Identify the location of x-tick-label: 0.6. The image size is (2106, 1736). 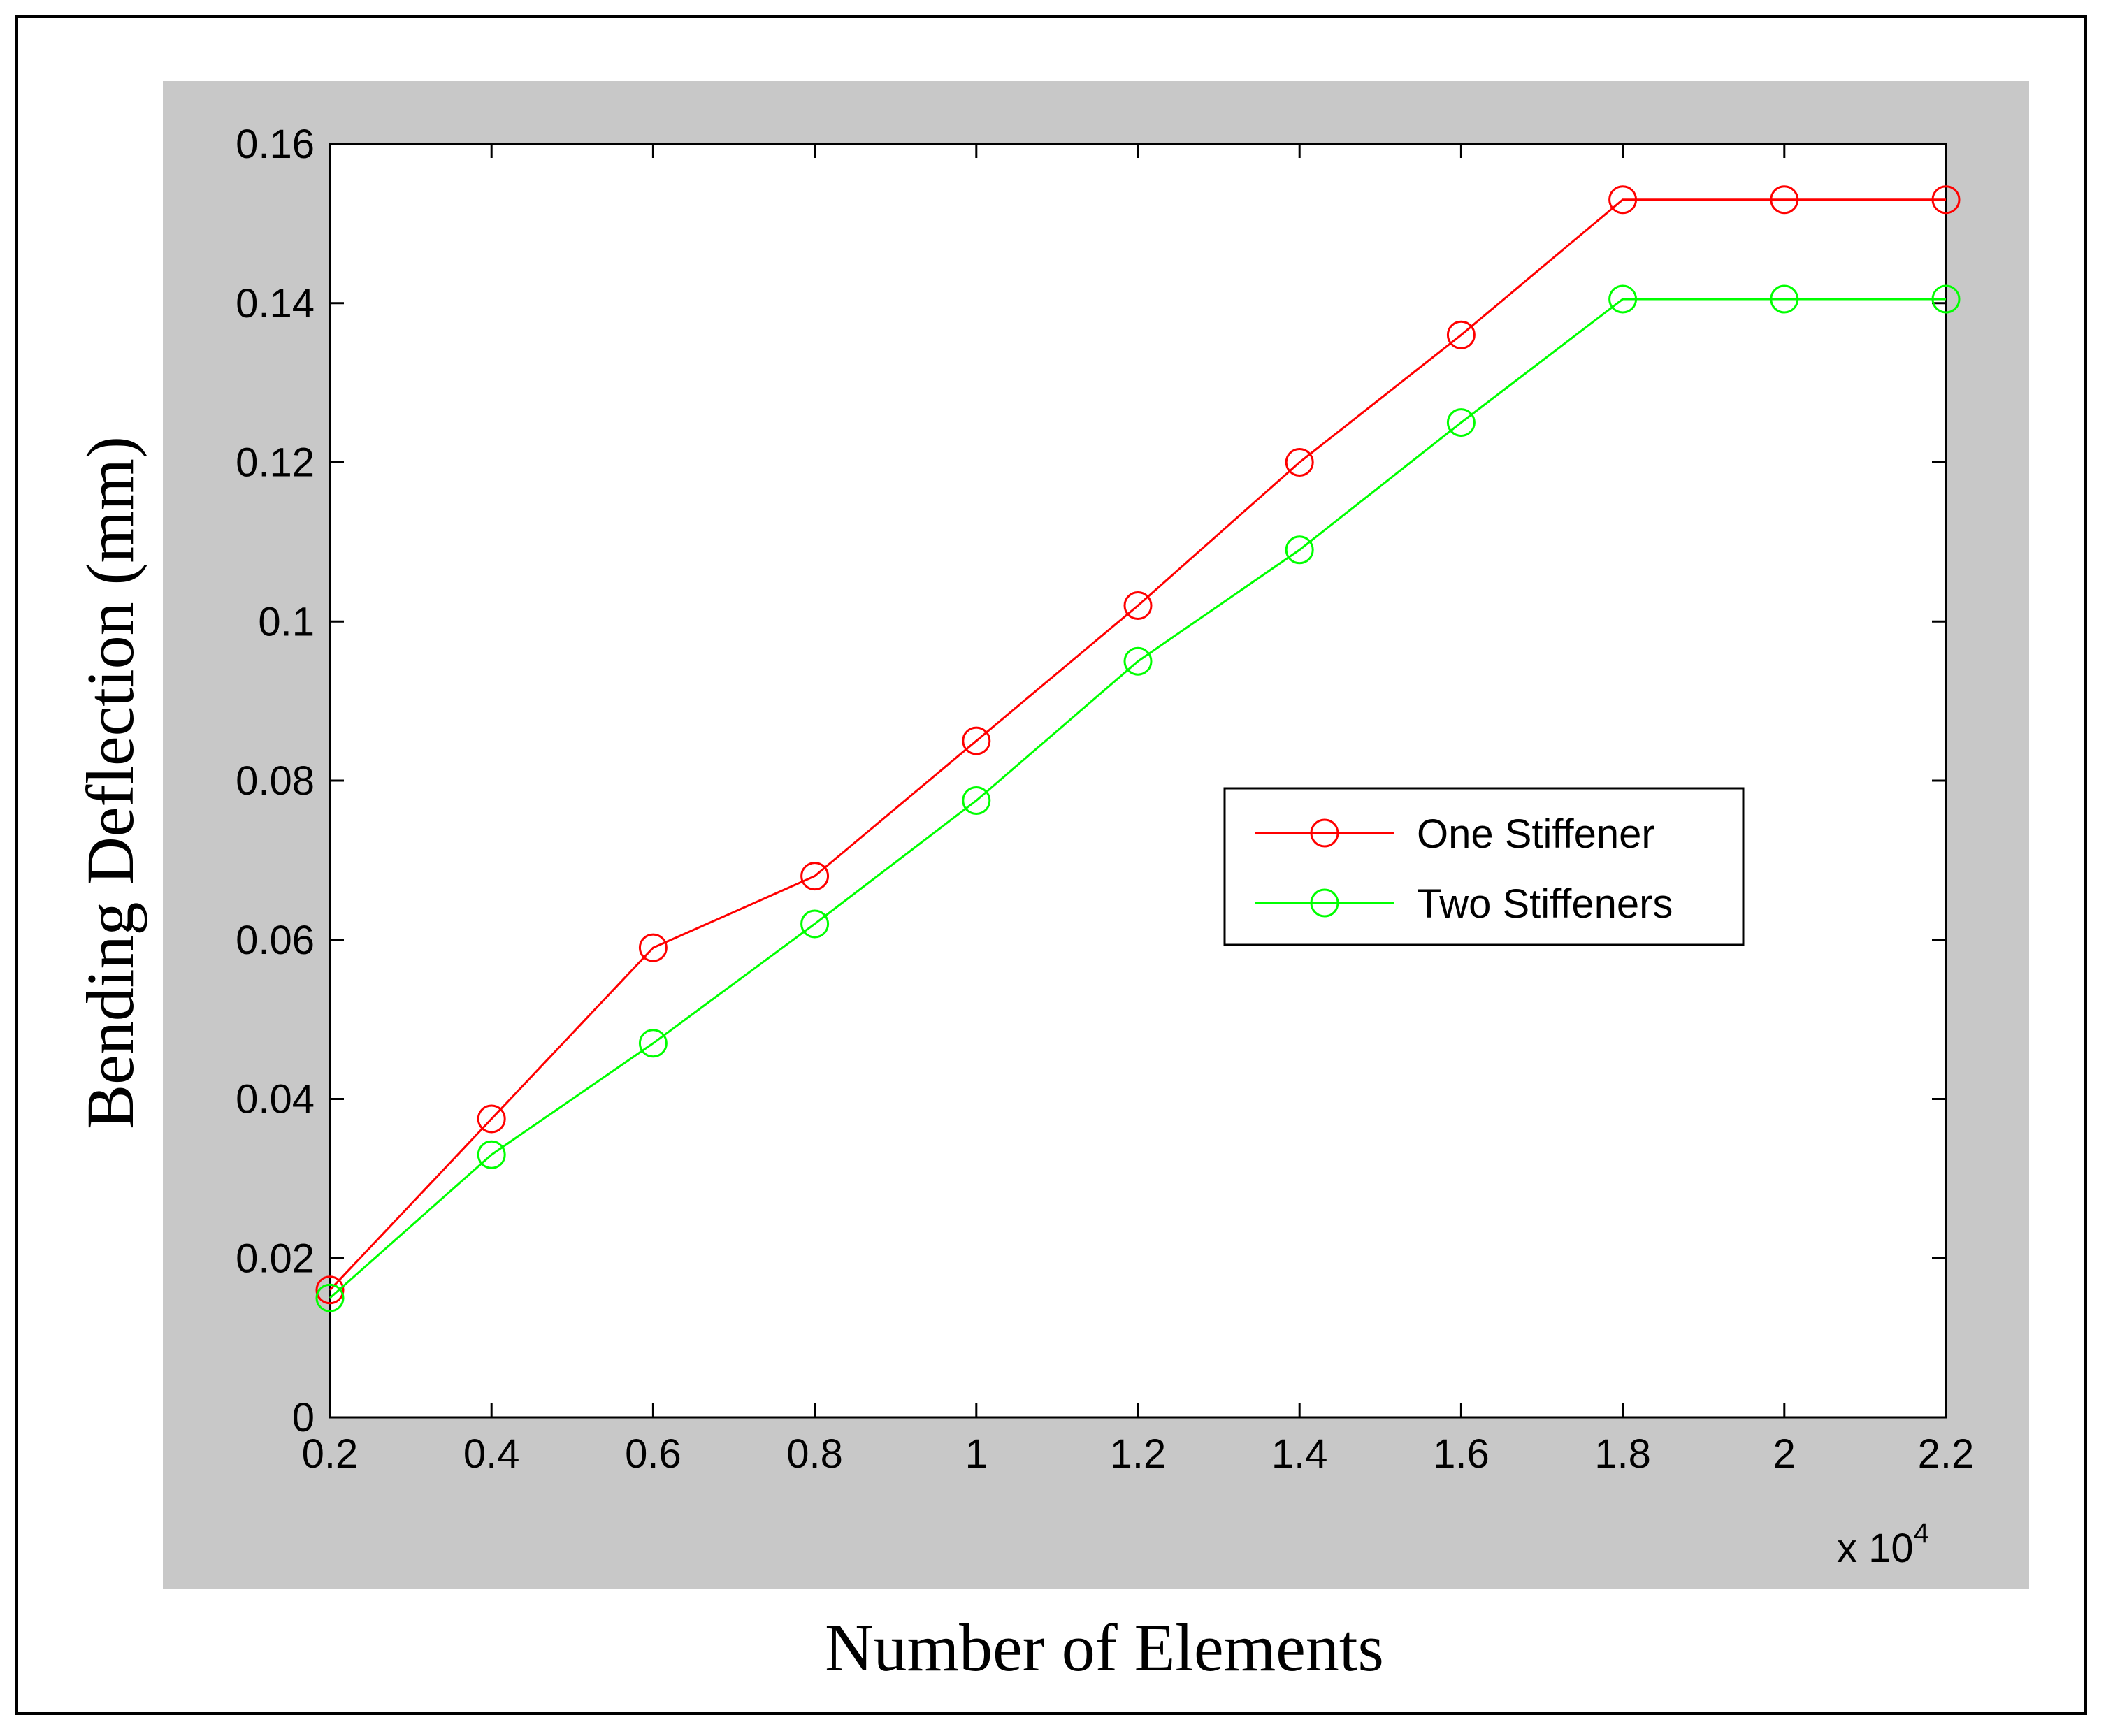
(653, 1454).